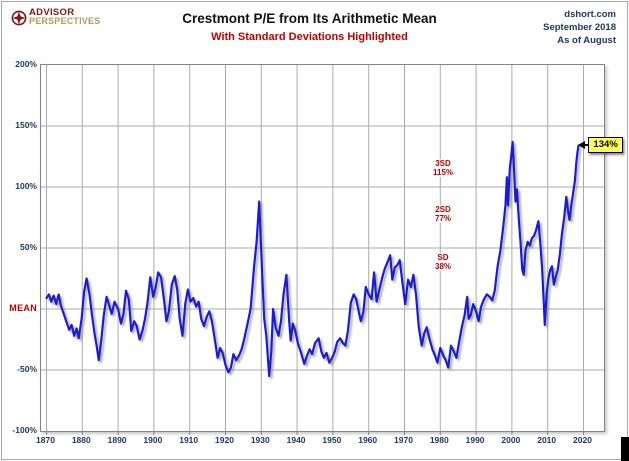  What do you see at coordinates (590, 14) in the screenshot?
I see `source-site: dshort.com` at bounding box center [590, 14].